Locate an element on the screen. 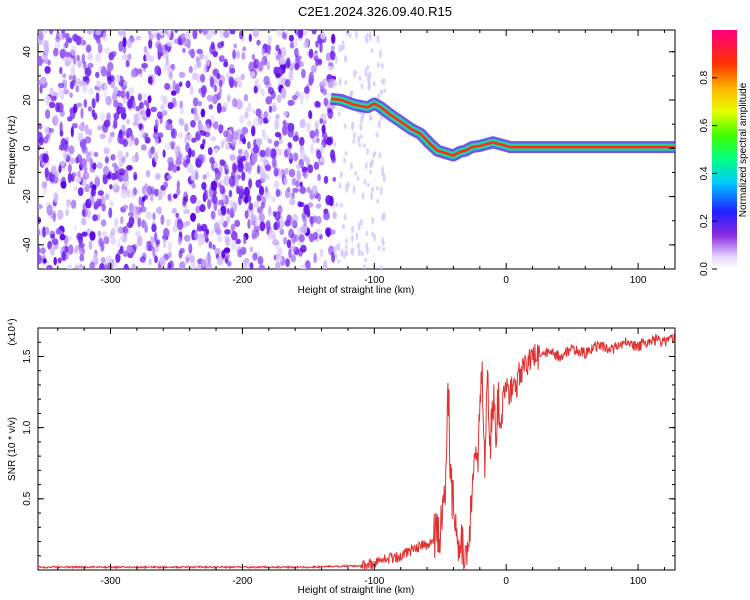 Image resolution: width=750 pixels, height=600 pixels. y-tick-label: 40 is located at coordinates (27, 52).